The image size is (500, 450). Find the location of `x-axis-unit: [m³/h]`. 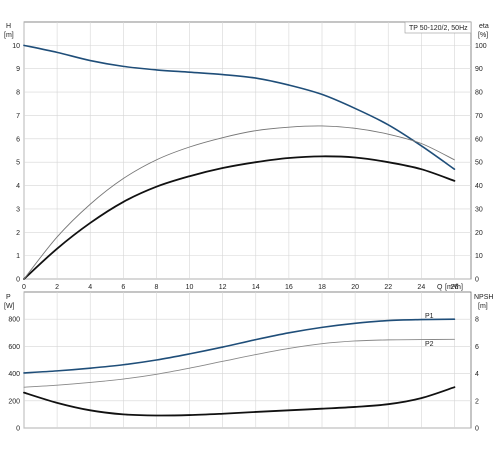

x-axis-unit: [m³/h] is located at coordinates (454, 287).